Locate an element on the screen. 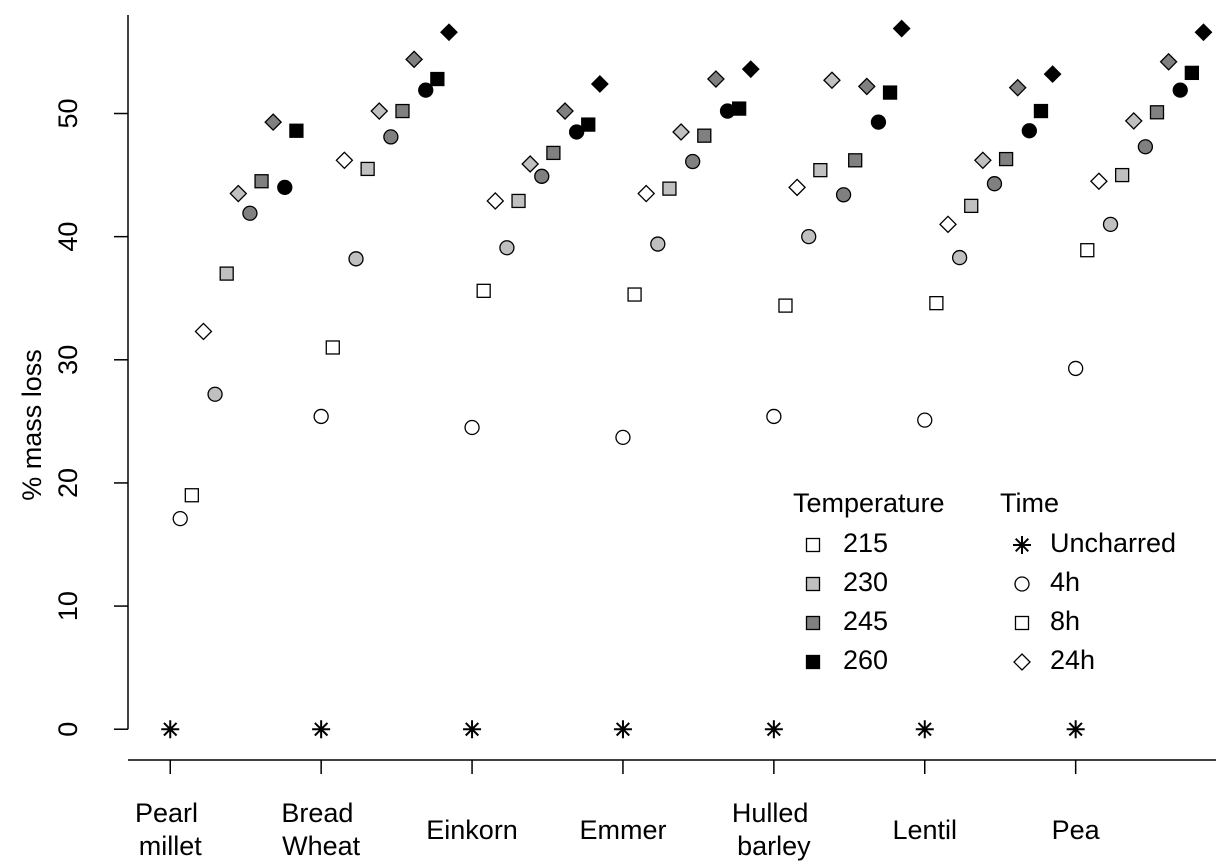 The width and height of the screenshot is (1216, 864). legend-label: 215 is located at coordinates (865, 543).